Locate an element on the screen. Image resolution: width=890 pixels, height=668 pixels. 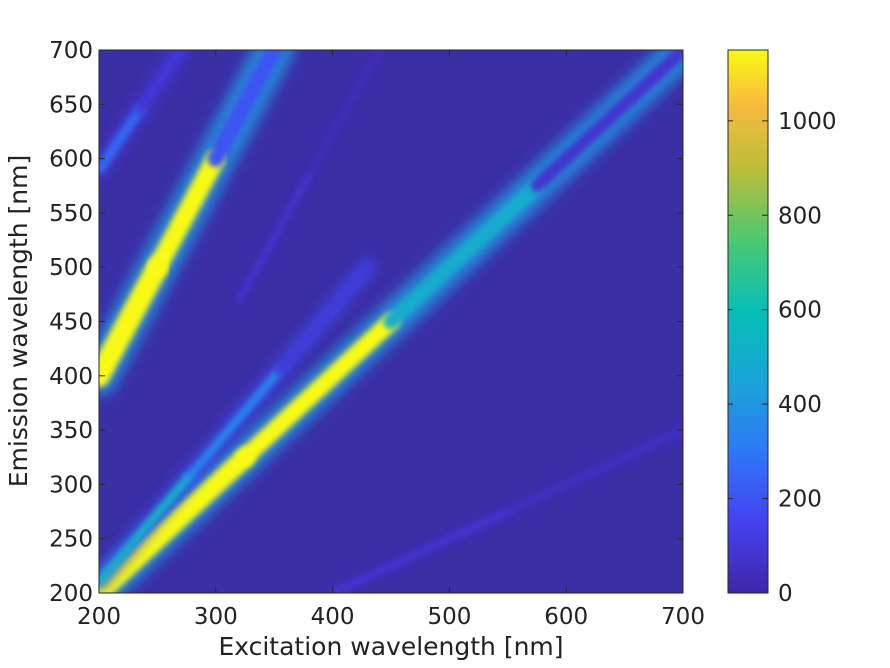
x-axis-label: Excitation wavelength [nm] is located at coordinates (390, 646).